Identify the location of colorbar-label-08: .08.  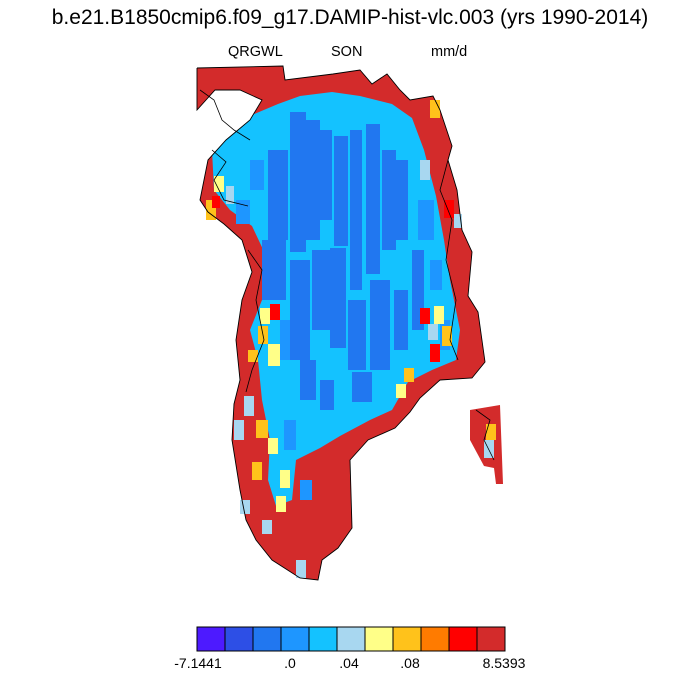
(410, 663).